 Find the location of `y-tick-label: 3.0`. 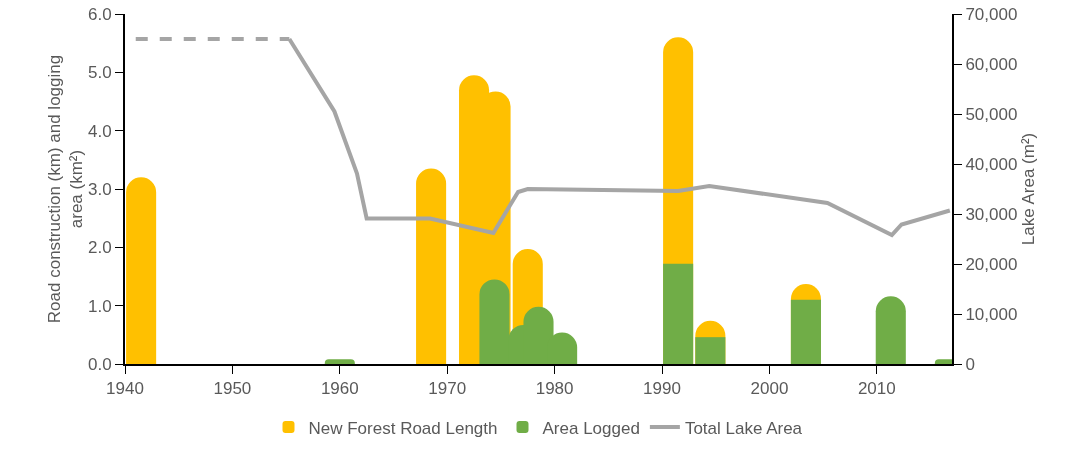

y-tick-label: 3.0 is located at coordinates (99, 189).